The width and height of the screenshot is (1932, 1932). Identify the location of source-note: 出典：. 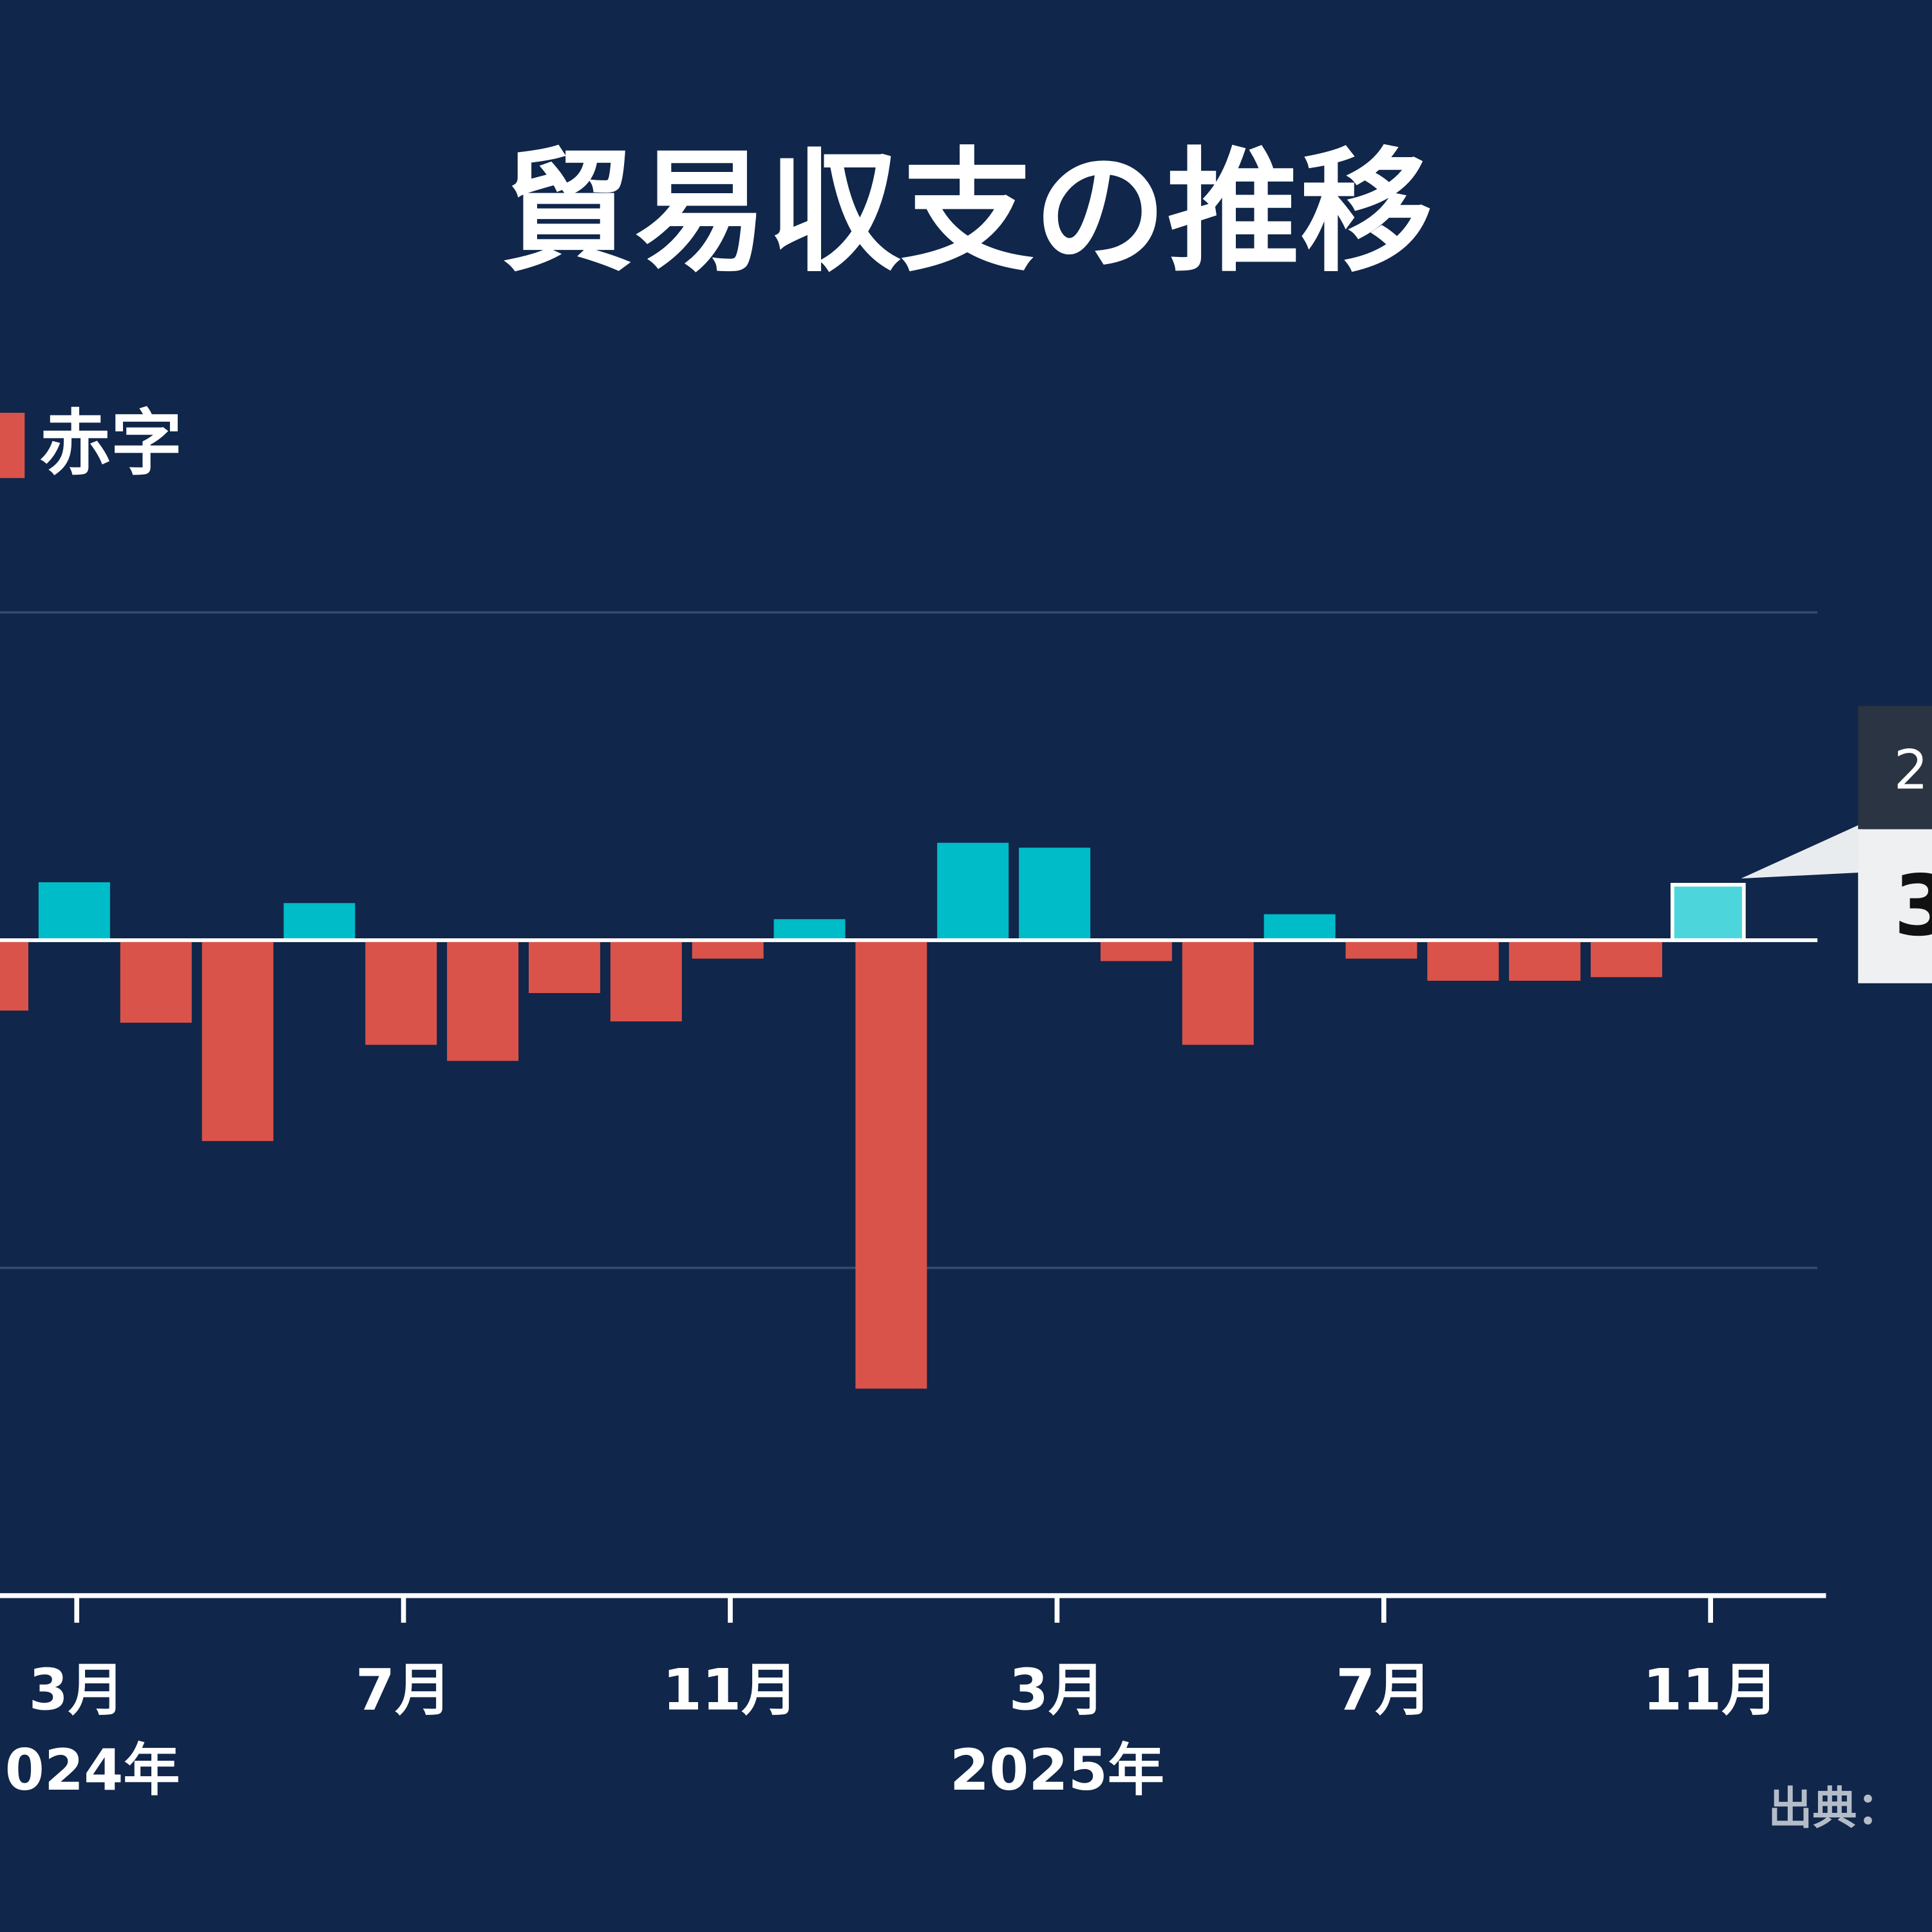
(1835, 1809).